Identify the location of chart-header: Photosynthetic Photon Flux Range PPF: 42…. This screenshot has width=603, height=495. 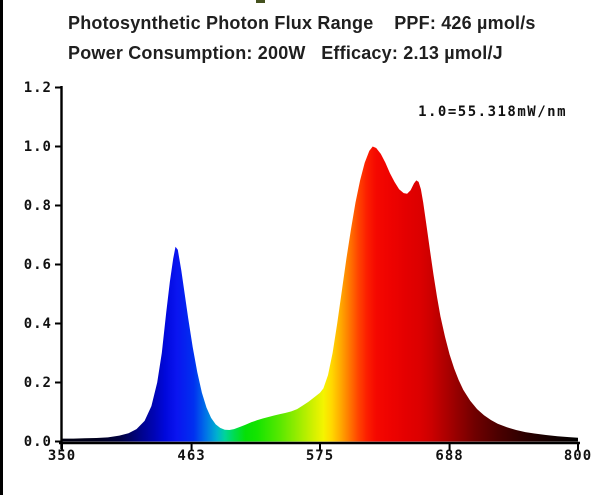
(302, 38).